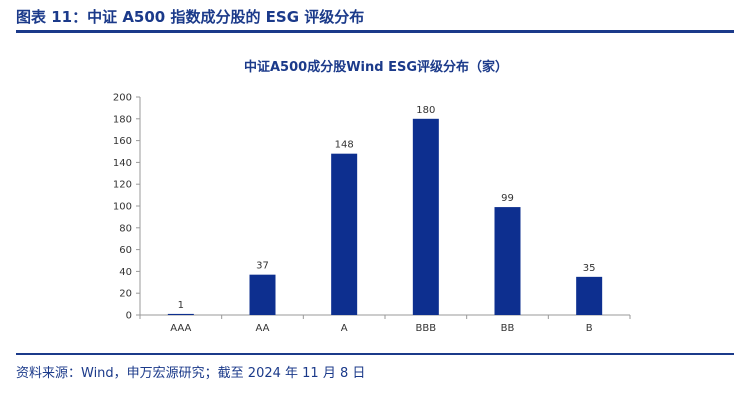 The width and height of the screenshot is (750, 400). Describe the element at coordinates (508, 328) in the screenshot. I see `x-tick-label: BB` at that location.